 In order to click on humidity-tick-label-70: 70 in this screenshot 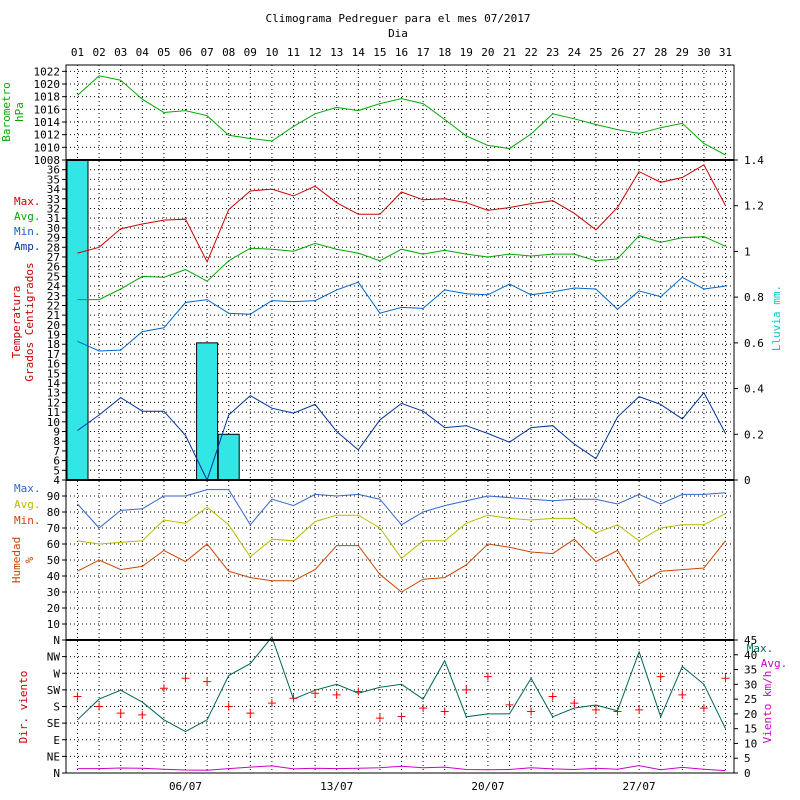, I will do `click(53, 528)`.